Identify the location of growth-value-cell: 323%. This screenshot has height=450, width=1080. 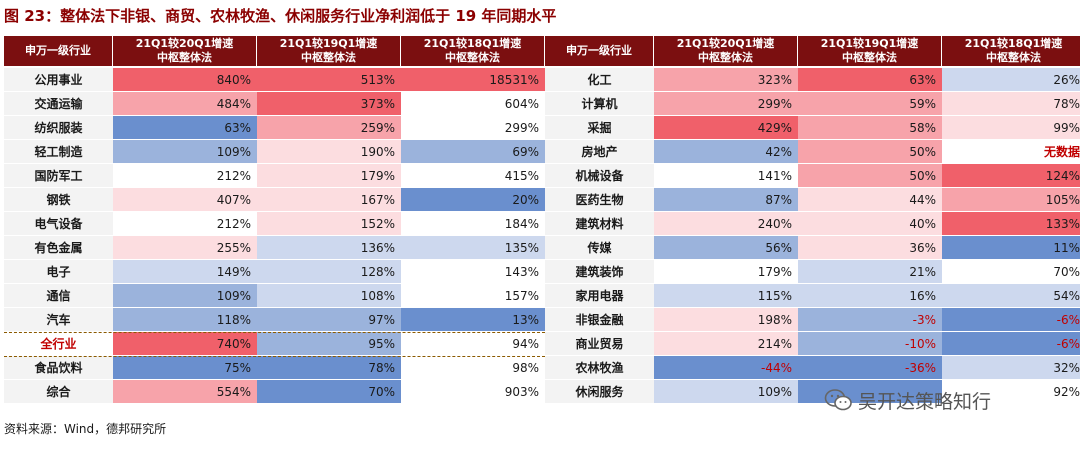
(726, 80).